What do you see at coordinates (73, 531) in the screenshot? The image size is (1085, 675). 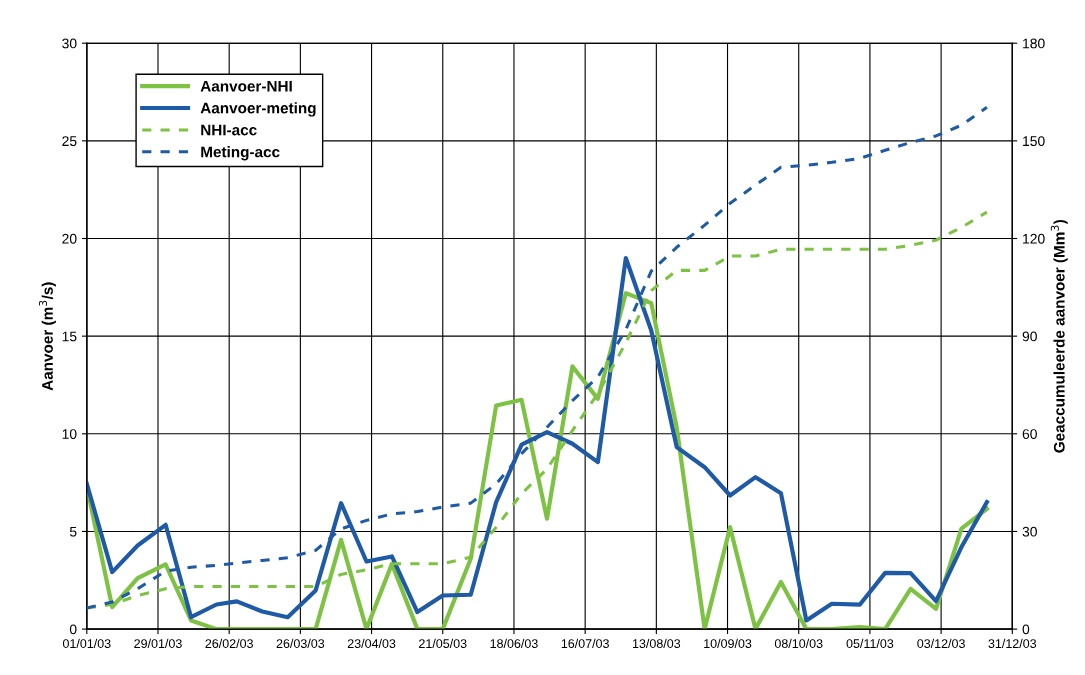 I see `y-tick-label: 5` at bounding box center [73, 531].